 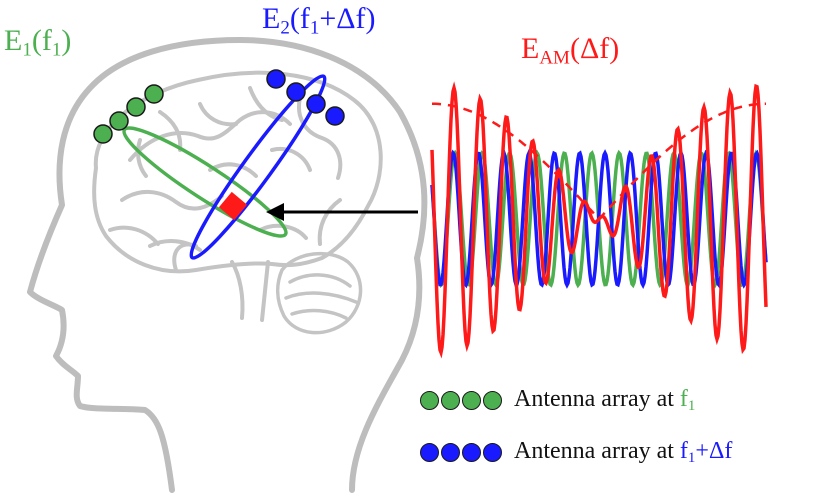 What do you see at coordinates (623, 451) in the screenshot?
I see `legend-label: Antenna array at f1+Δf` at bounding box center [623, 451].